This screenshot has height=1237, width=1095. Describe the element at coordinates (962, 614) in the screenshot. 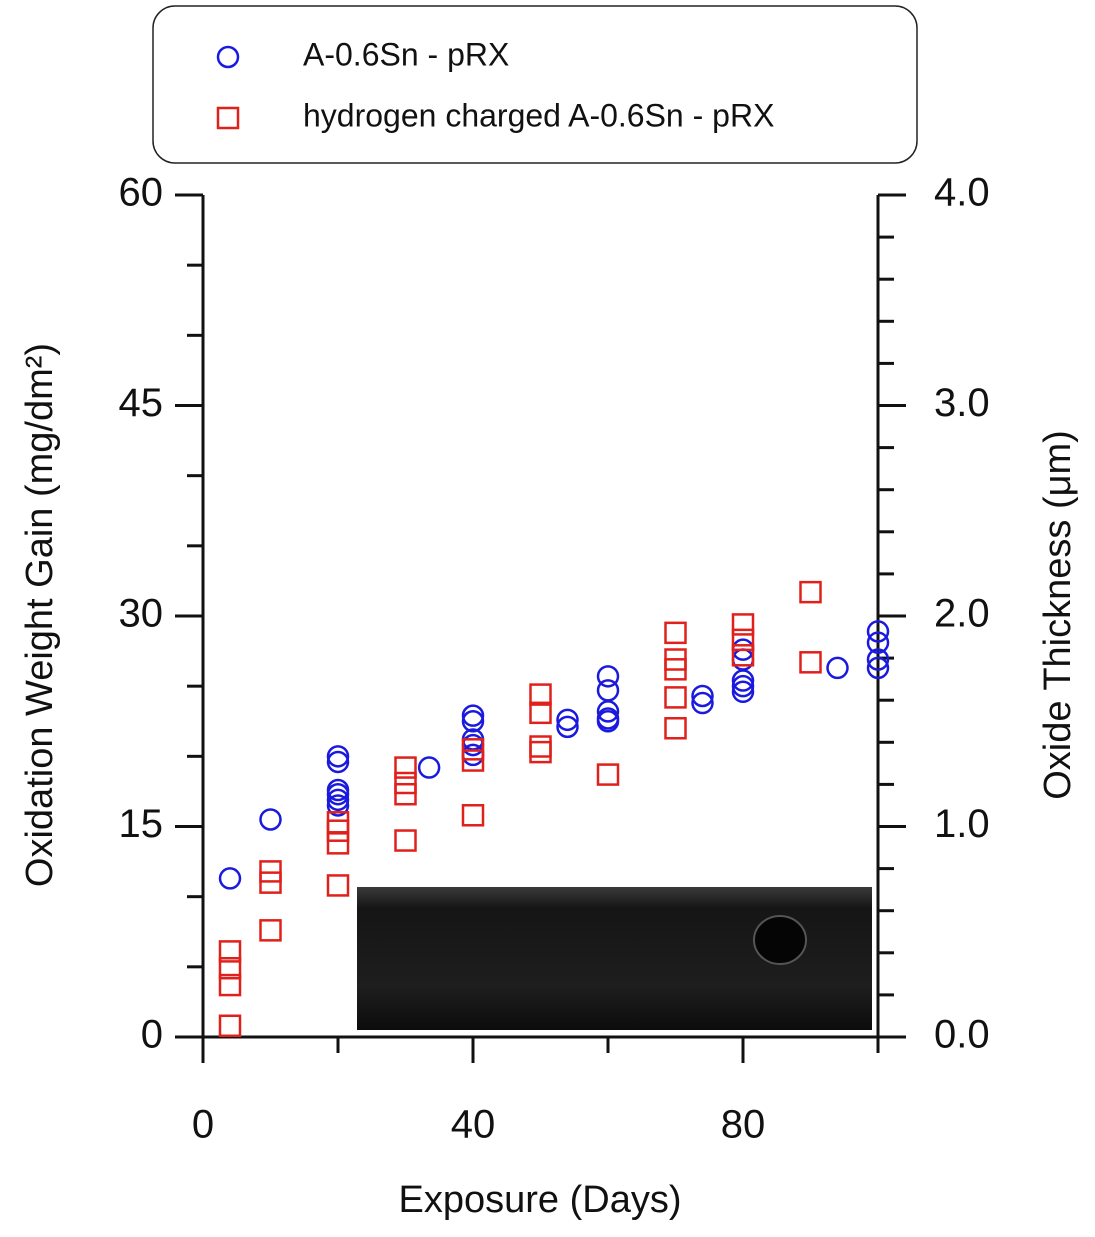

I see `y2-tick-label: 2.0` at that location.